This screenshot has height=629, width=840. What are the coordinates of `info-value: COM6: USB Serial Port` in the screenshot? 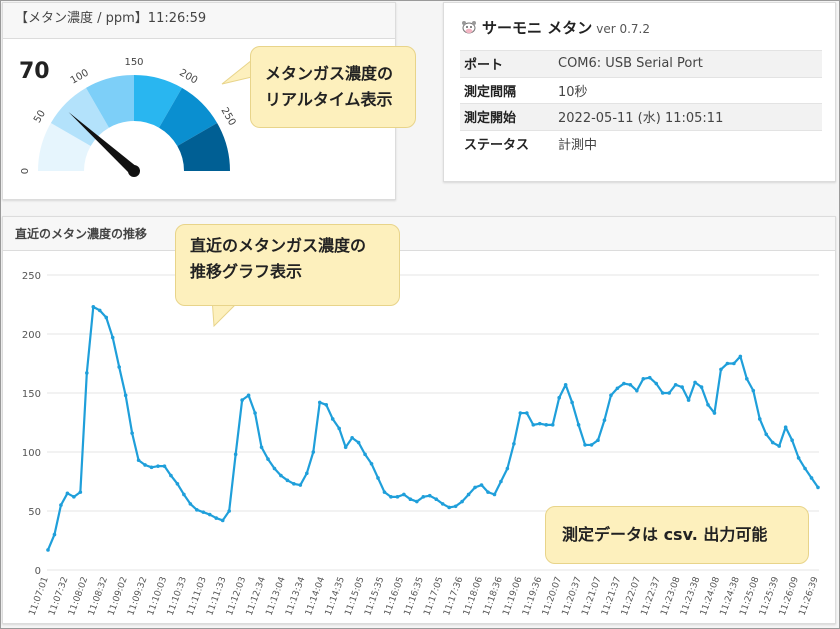 It's located at (688, 63).